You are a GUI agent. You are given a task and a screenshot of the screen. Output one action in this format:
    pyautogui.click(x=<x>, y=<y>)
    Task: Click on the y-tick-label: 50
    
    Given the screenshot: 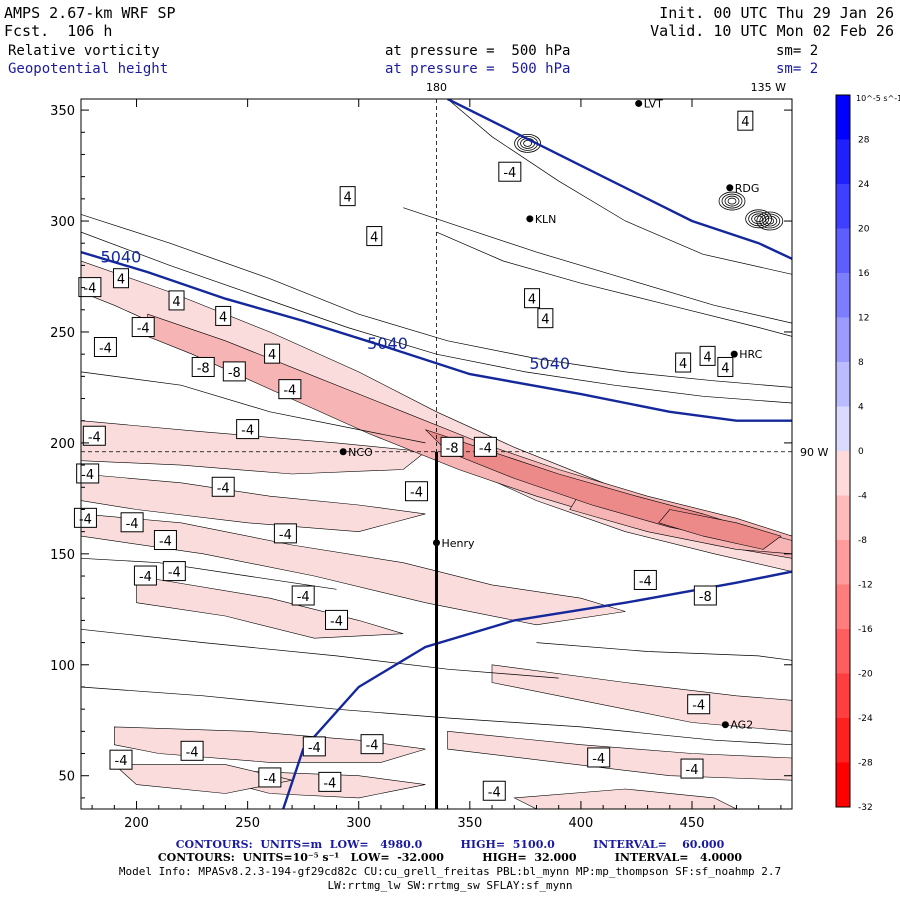 What is the action you would take?
    pyautogui.click(x=66, y=777)
    